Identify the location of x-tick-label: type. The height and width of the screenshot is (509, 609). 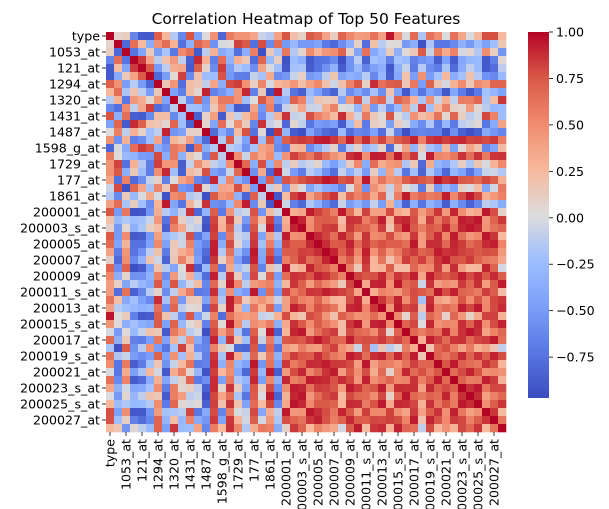
(110, 453).